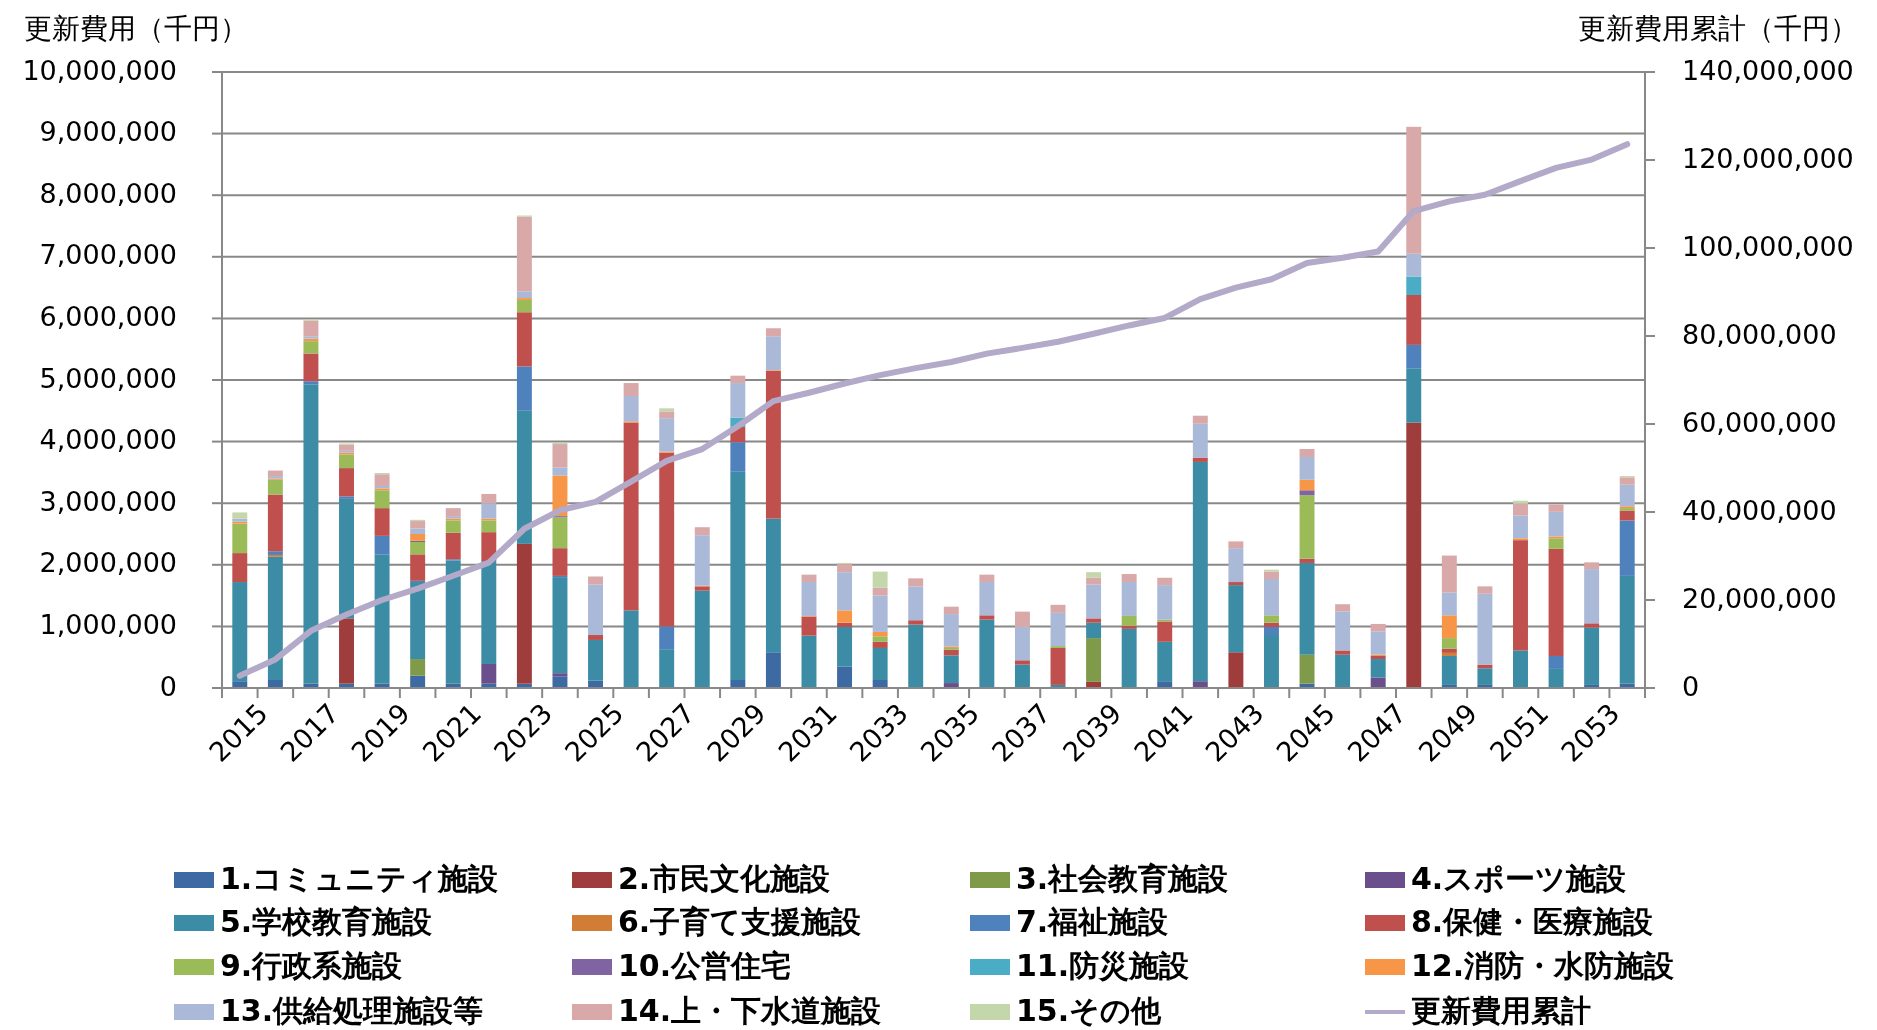 The image size is (1877, 1030). I want to click on y2-tick-label: 100,000,000, so click(1768, 246).